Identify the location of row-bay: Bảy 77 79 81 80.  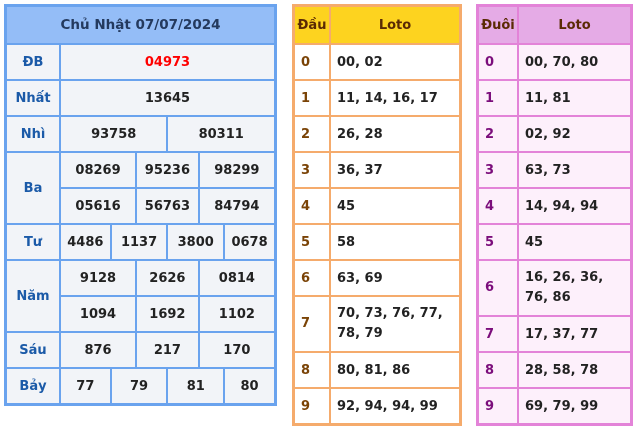
(140, 386).